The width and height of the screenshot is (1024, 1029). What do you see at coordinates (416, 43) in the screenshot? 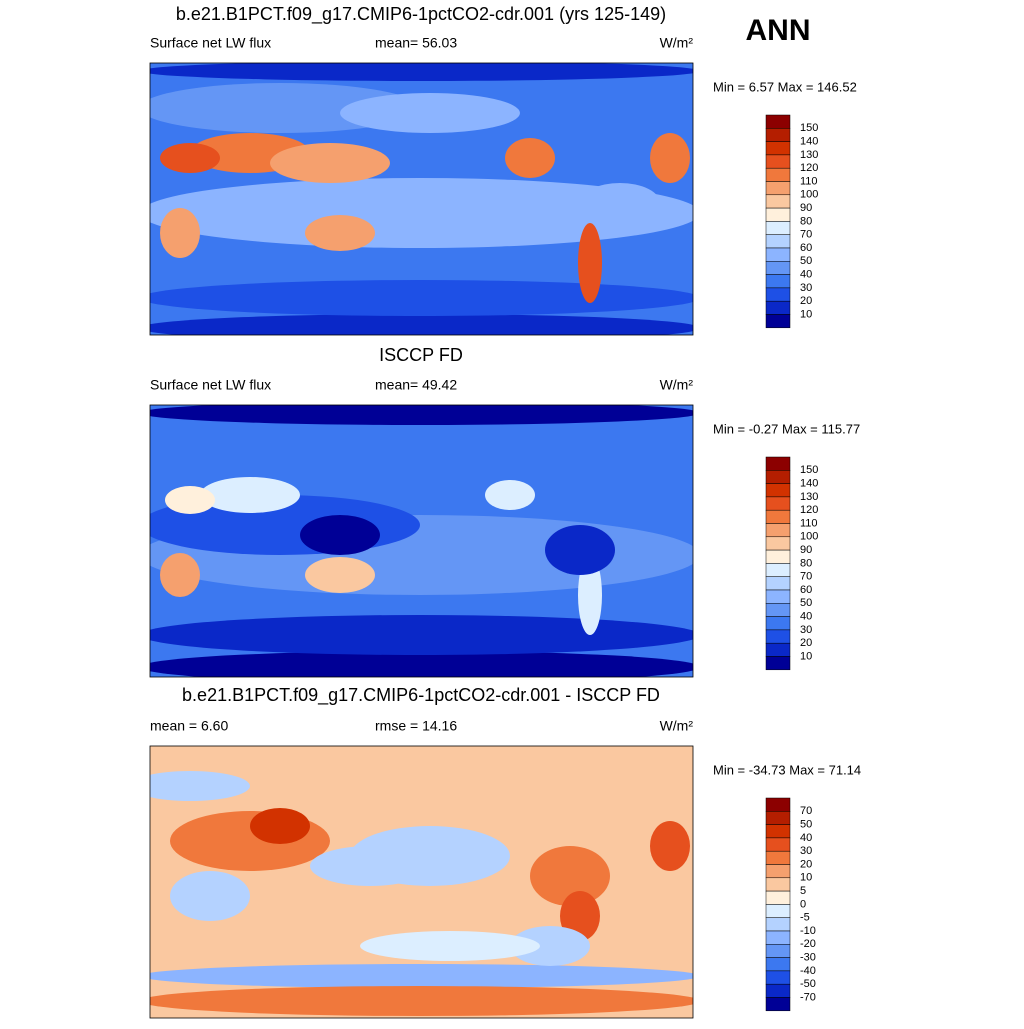
I see `center-label: mean= 56.03` at bounding box center [416, 43].